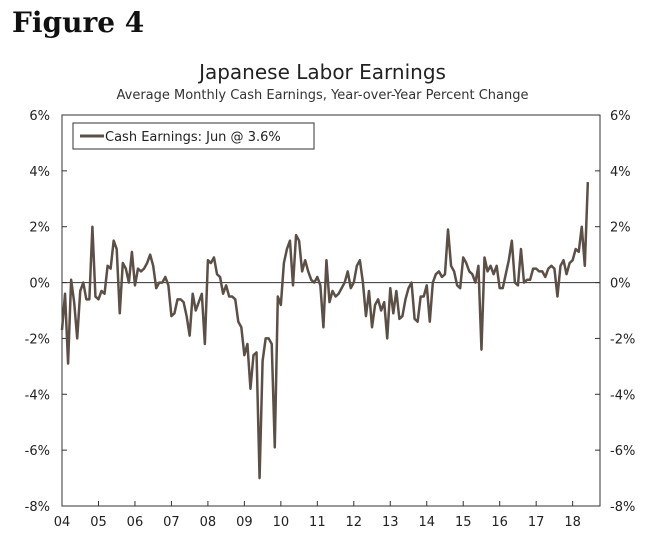 This screenshot has width=645, height=539. I want to click on y-tick-label-left: -4%, so click(37, 395).